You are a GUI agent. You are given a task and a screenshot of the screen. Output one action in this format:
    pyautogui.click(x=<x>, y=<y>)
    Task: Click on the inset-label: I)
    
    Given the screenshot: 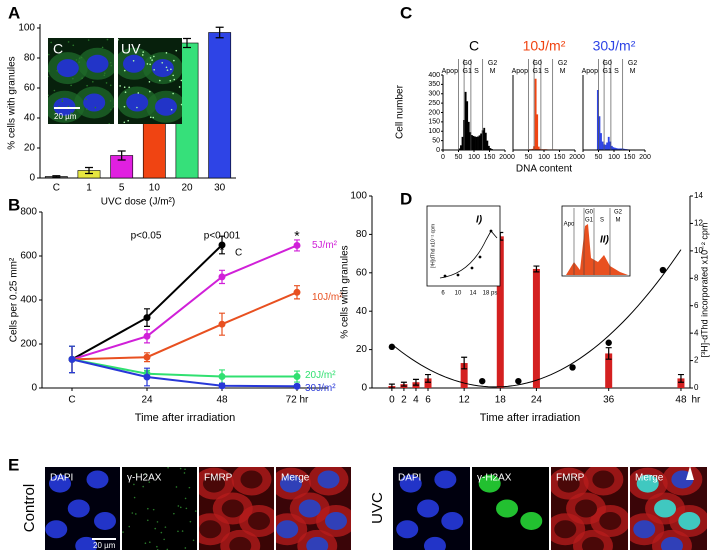 What is the action you would take?
    pyautogui.click(x=479, y=220)
    